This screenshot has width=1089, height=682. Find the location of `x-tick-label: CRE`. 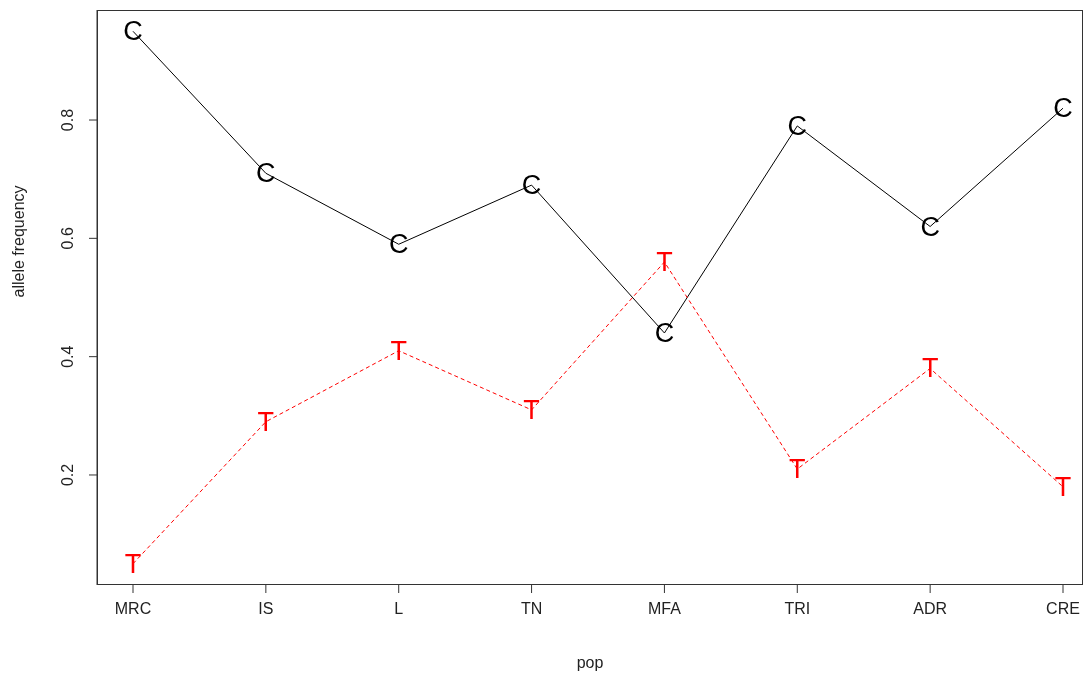

x-tick-label: CRE is located at coordinates (1063, 609).